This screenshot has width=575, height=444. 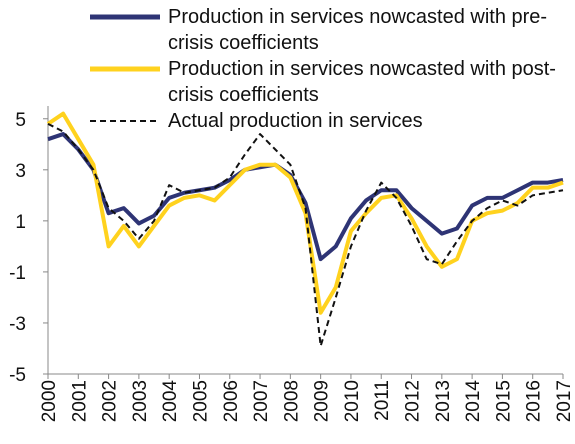 What do you see at coordinates (231, 401) in the screenshot?
I see `x-tick-label: 2006` at bounding box center [231, 401].